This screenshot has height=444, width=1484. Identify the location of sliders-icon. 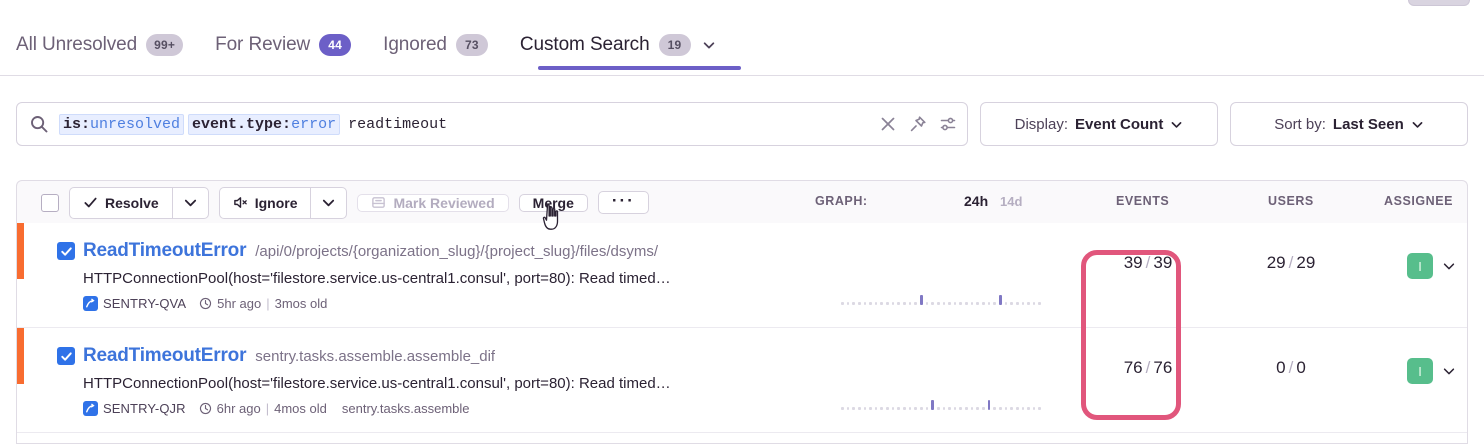
(948, 124).